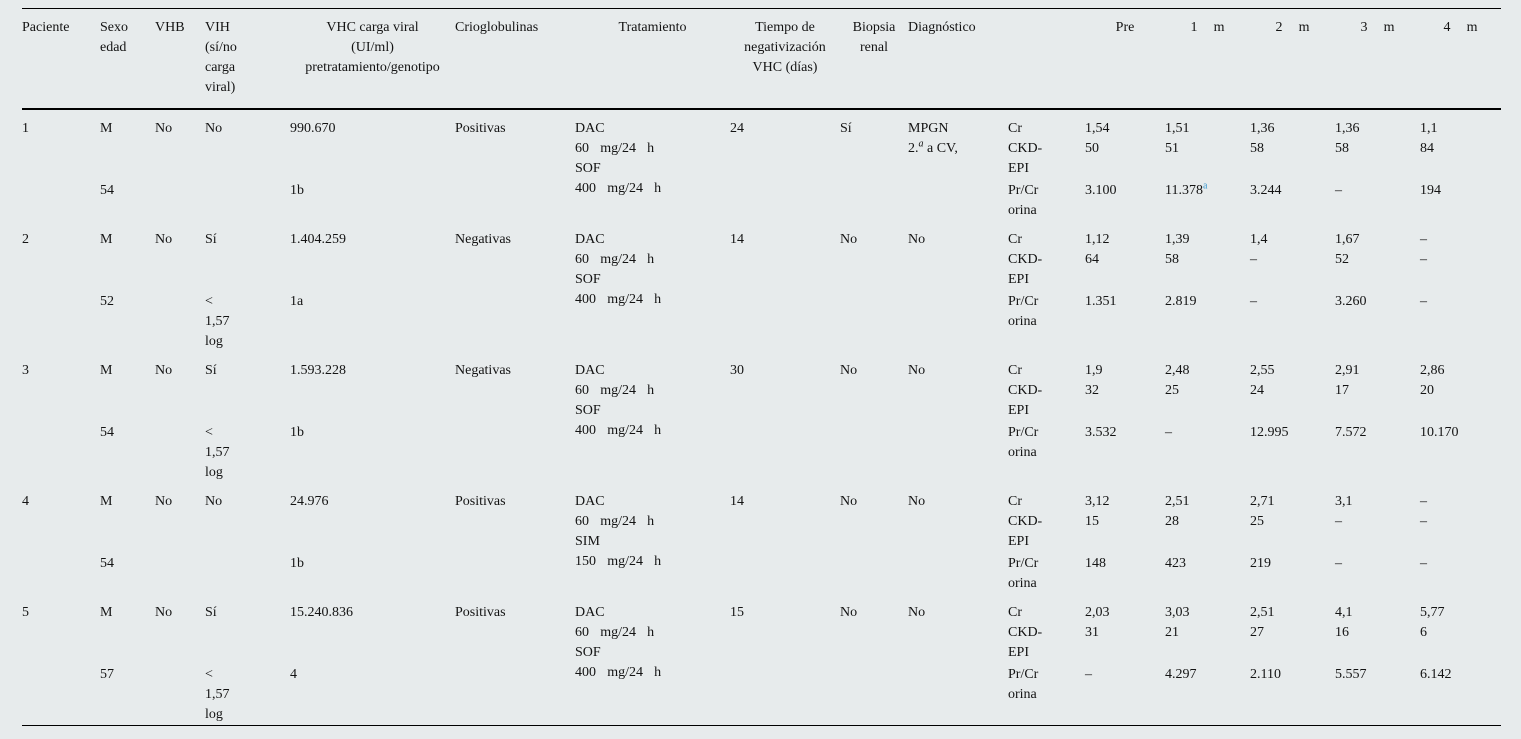 Image resolution: width=1521 pixels, height=739 pixels. What do you see at coordinates (652, 58) in the screenshot?
I see `header-col-tratamiento: Tratamiento` at bounding box center [652, 58].